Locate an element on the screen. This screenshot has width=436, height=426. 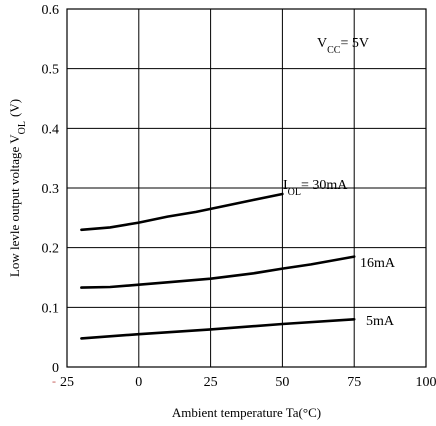
x-tick-label: 50 is located at coordinates (282, 382).